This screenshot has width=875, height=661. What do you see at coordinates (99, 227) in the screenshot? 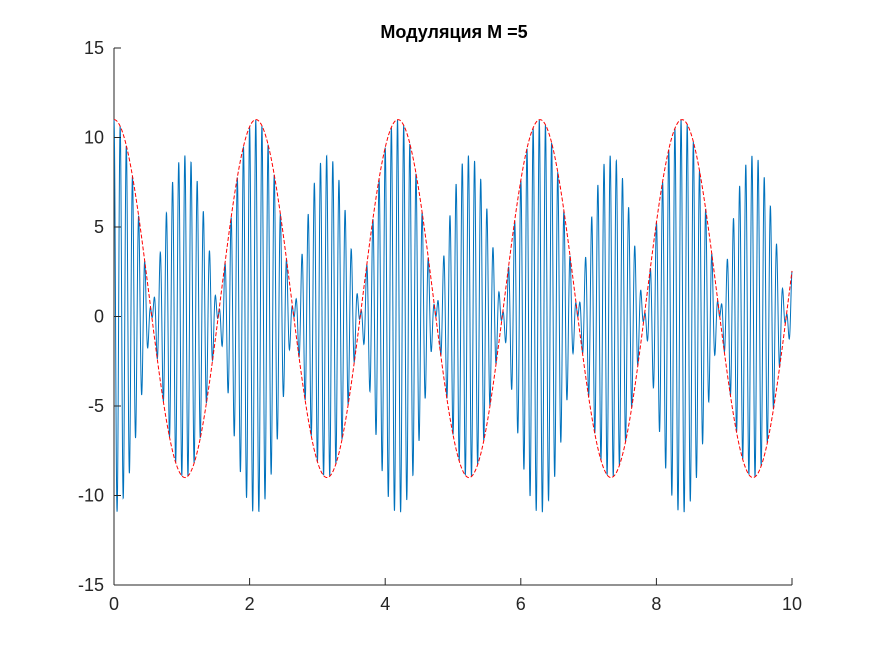
I see `y-tick-label: 5` at bounding box center [99, 227].